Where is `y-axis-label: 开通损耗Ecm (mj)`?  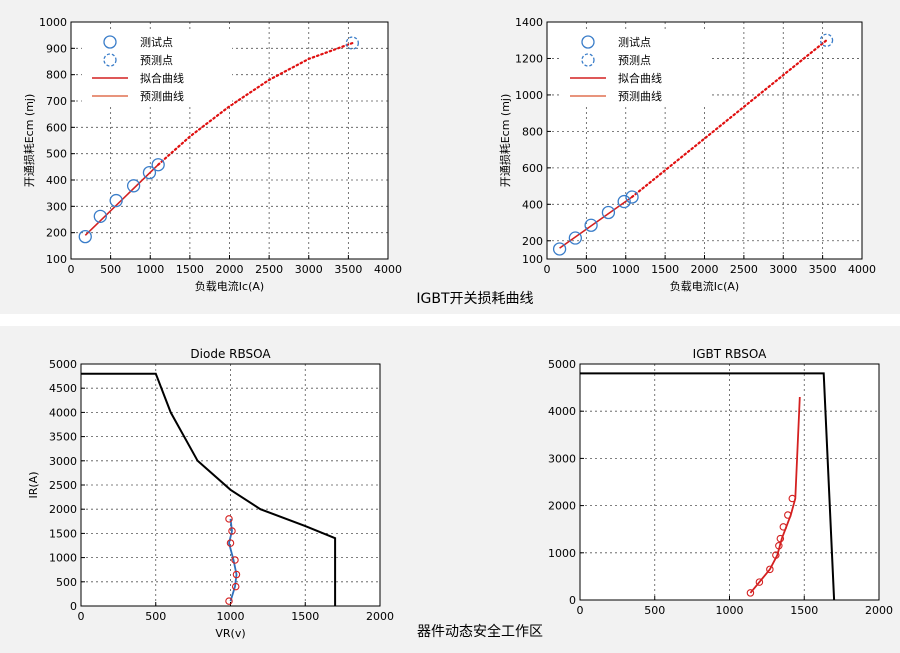 y-axis-label: 开通损耗Ecm (mj) is located at coordinates (29, 141).